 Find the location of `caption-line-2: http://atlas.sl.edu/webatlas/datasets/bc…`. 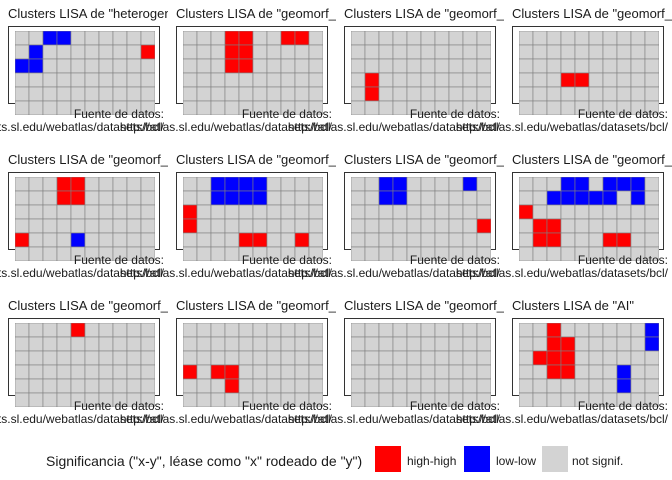

caption-line-2: http://atlas.sl.edu/webatlas/datasets/bc… is located at coordinates (393, 273).